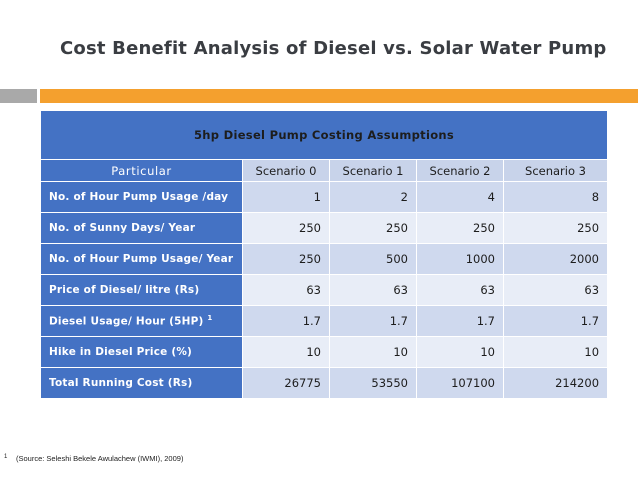 This screenshot has height=479, width=638. I want to click on table-row: Diesel Usage/ Hour (5HP) 1 1.7 1.7 1.7 1.7, so click(324, 321).